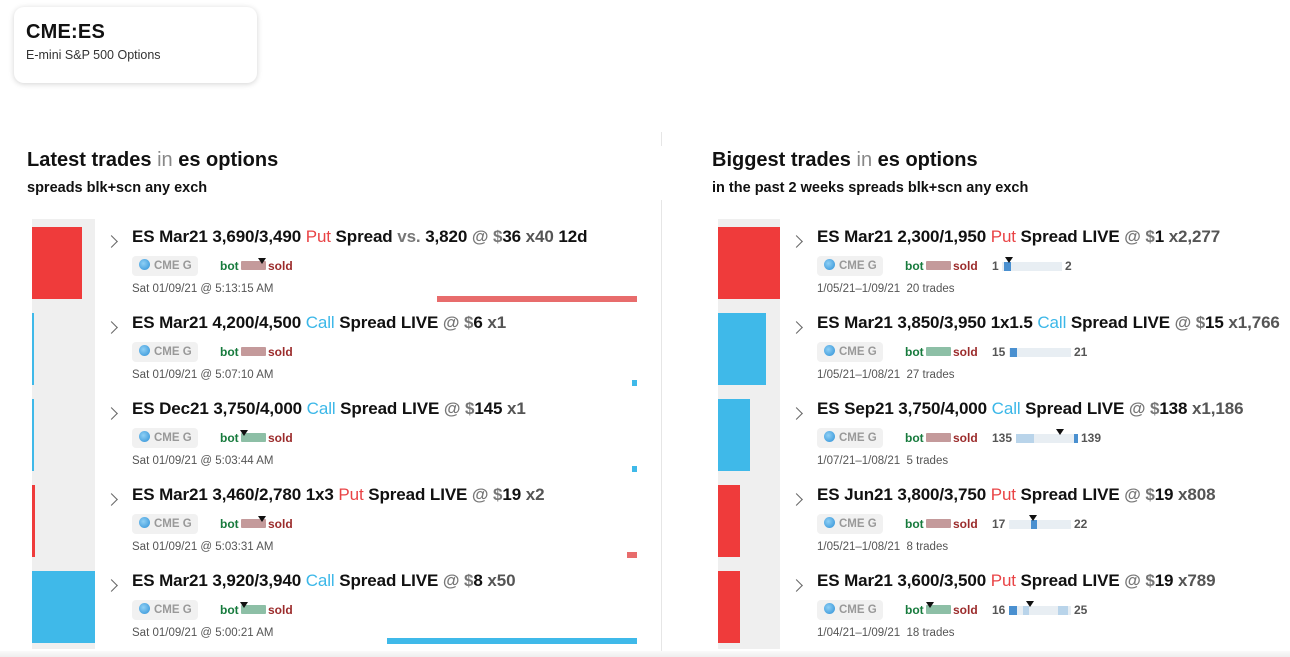 The image size is (1290, 657). I want to click on trade-timestamp: Sat 01/09/21 @ 5:03:31 AM, so click(203, 547).